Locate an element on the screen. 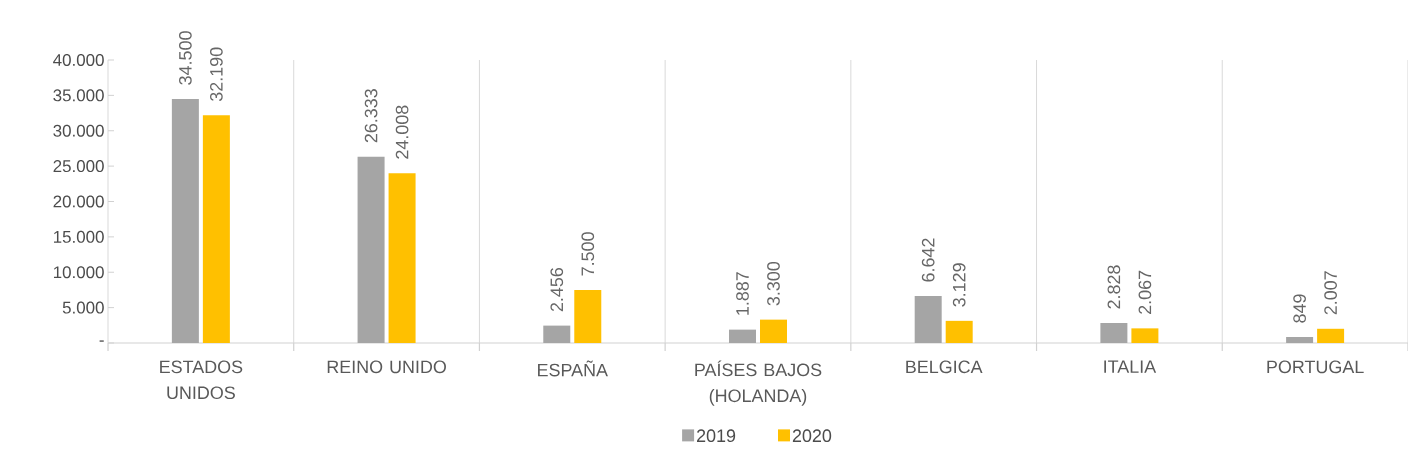 The height and width of the screenshot is (450, 1408). x-tick-label: ITALIA is located at coordinates (1130, 366).